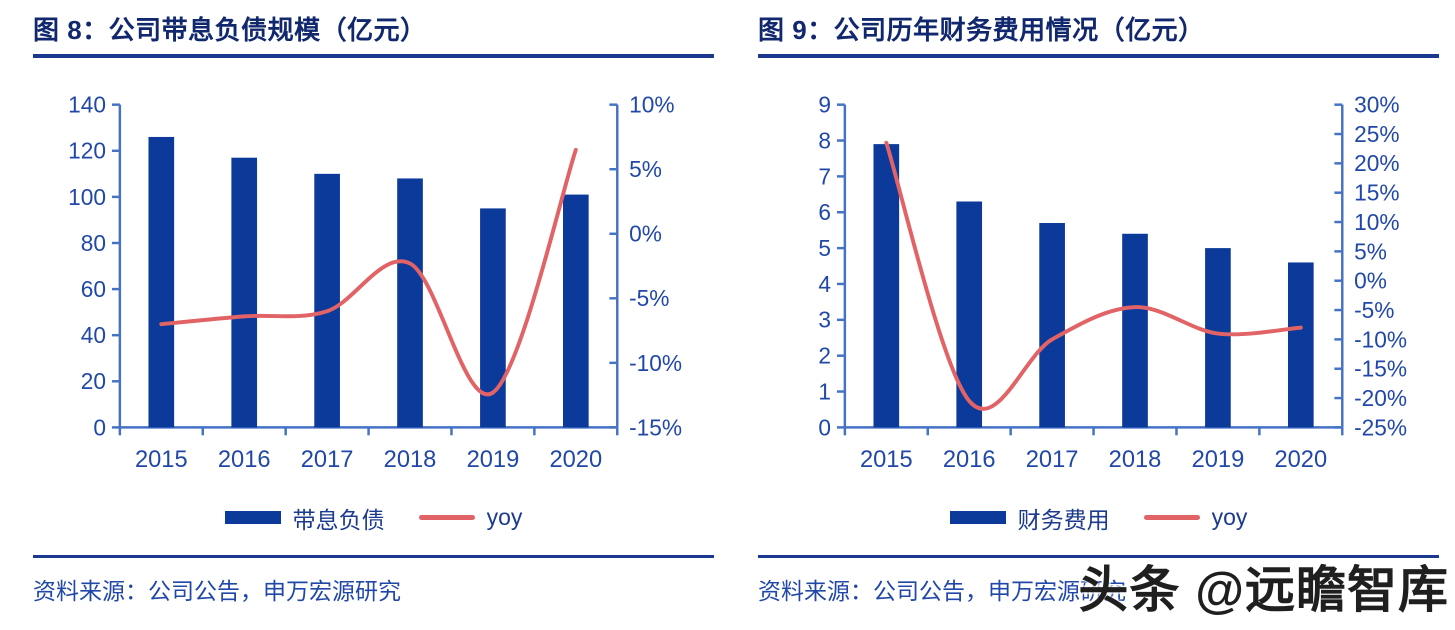 This screenshot has height=630, width=1455. I want to click on figure-8-title-underline, so click(373, 56).